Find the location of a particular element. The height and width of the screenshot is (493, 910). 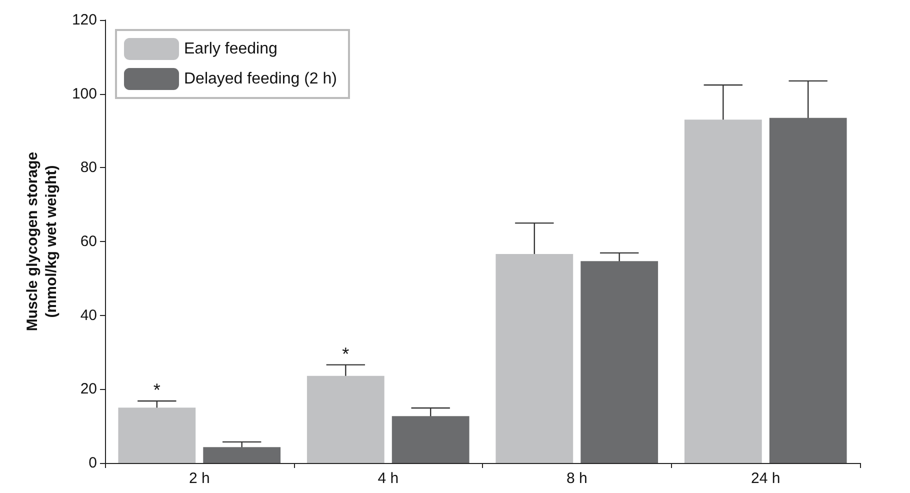

y-tick-label: 100 is located at coordinates (84, 93).